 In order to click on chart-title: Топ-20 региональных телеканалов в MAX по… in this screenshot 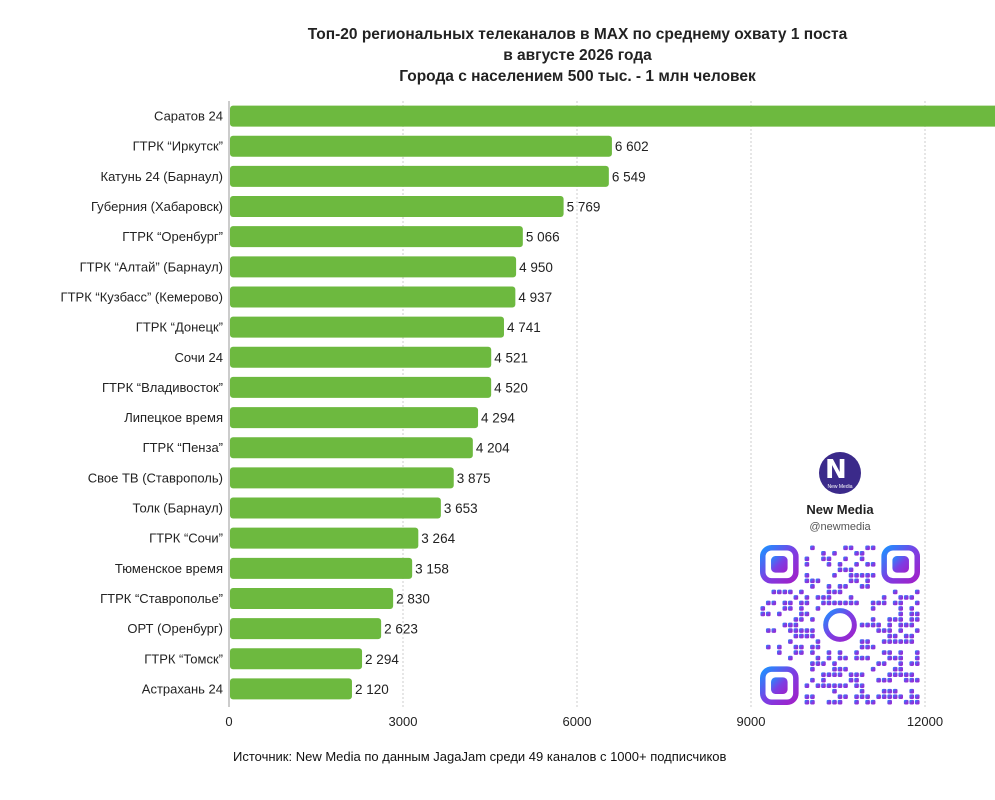, I will do `click(497, 55)`.